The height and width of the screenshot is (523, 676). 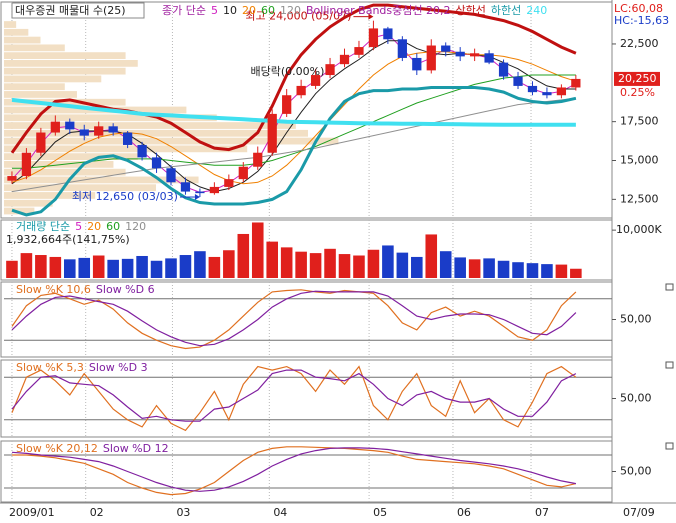 What do you see at coordinates (53, 289) in the screenshot?
I see `legend-entry: Slow %K 10,6` at bounding box center [53, 289].